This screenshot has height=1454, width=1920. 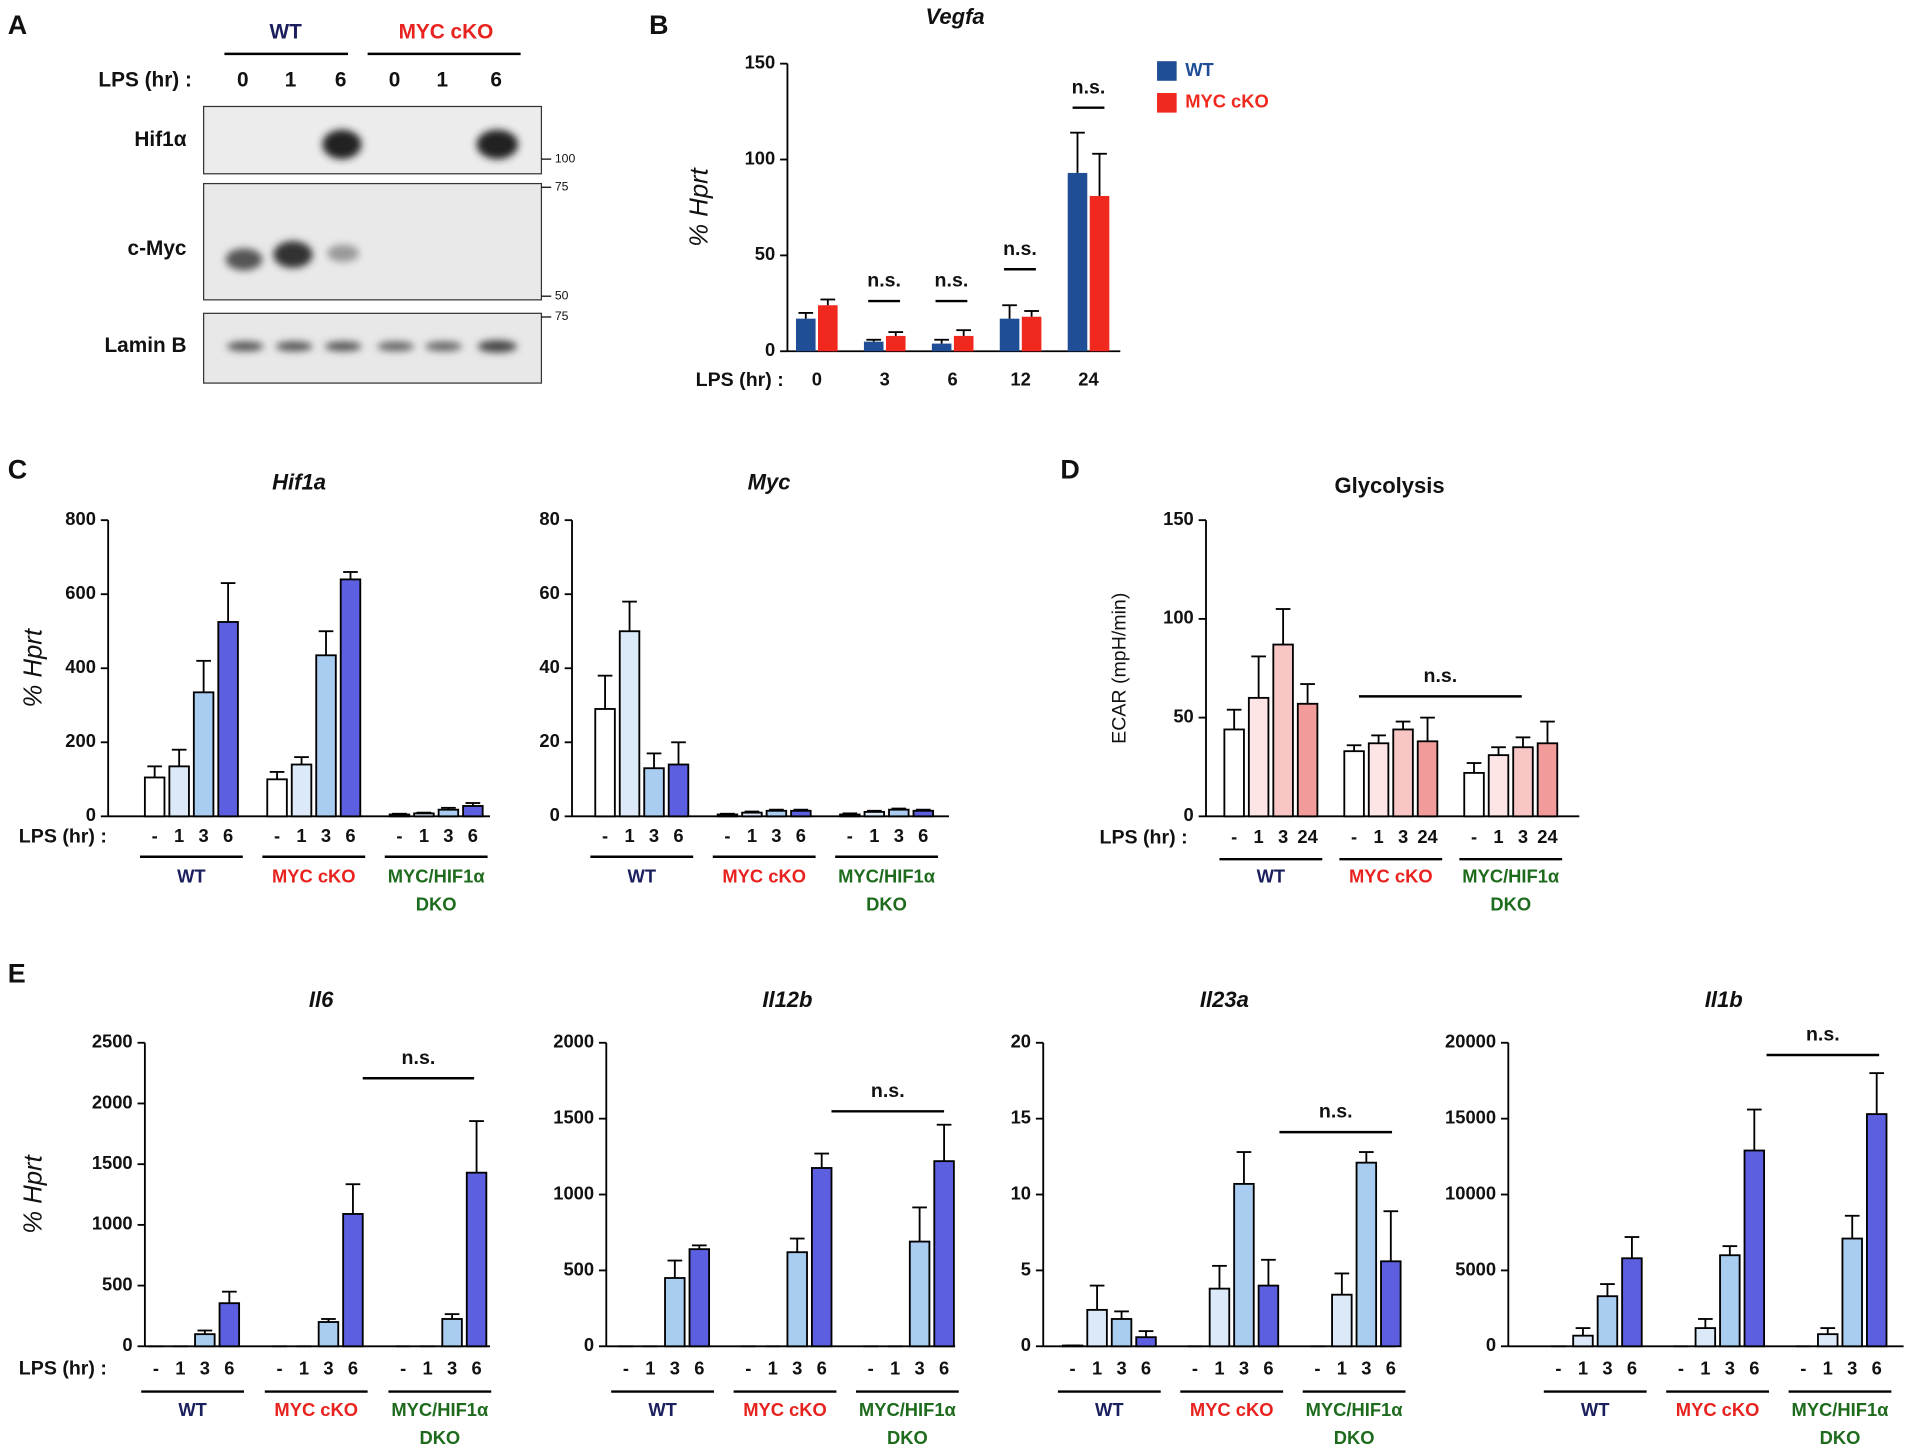 What do you see at coordinates (1167, 103) in the screenshot?
I see `legend-swatch` at bounding box center [1167, 103].